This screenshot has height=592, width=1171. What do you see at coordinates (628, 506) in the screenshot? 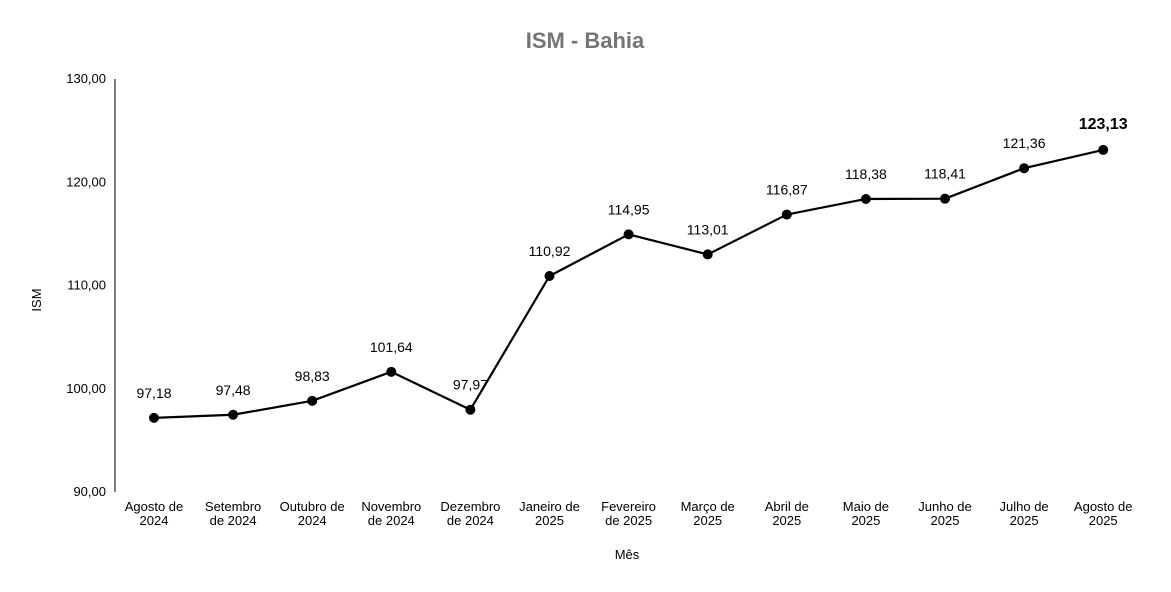
I see `x-tick-label-line: Fevereiro` at bounding box center [628, 506].